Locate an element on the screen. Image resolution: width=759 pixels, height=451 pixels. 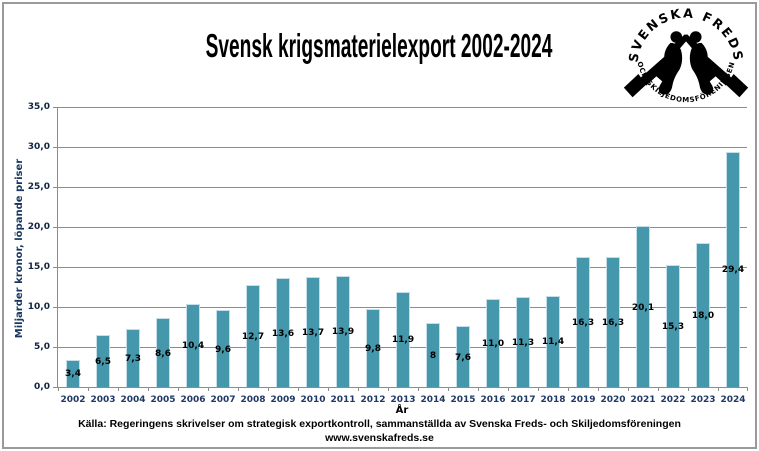
x-category-label: 2010 is located at coordinates (313, 400).